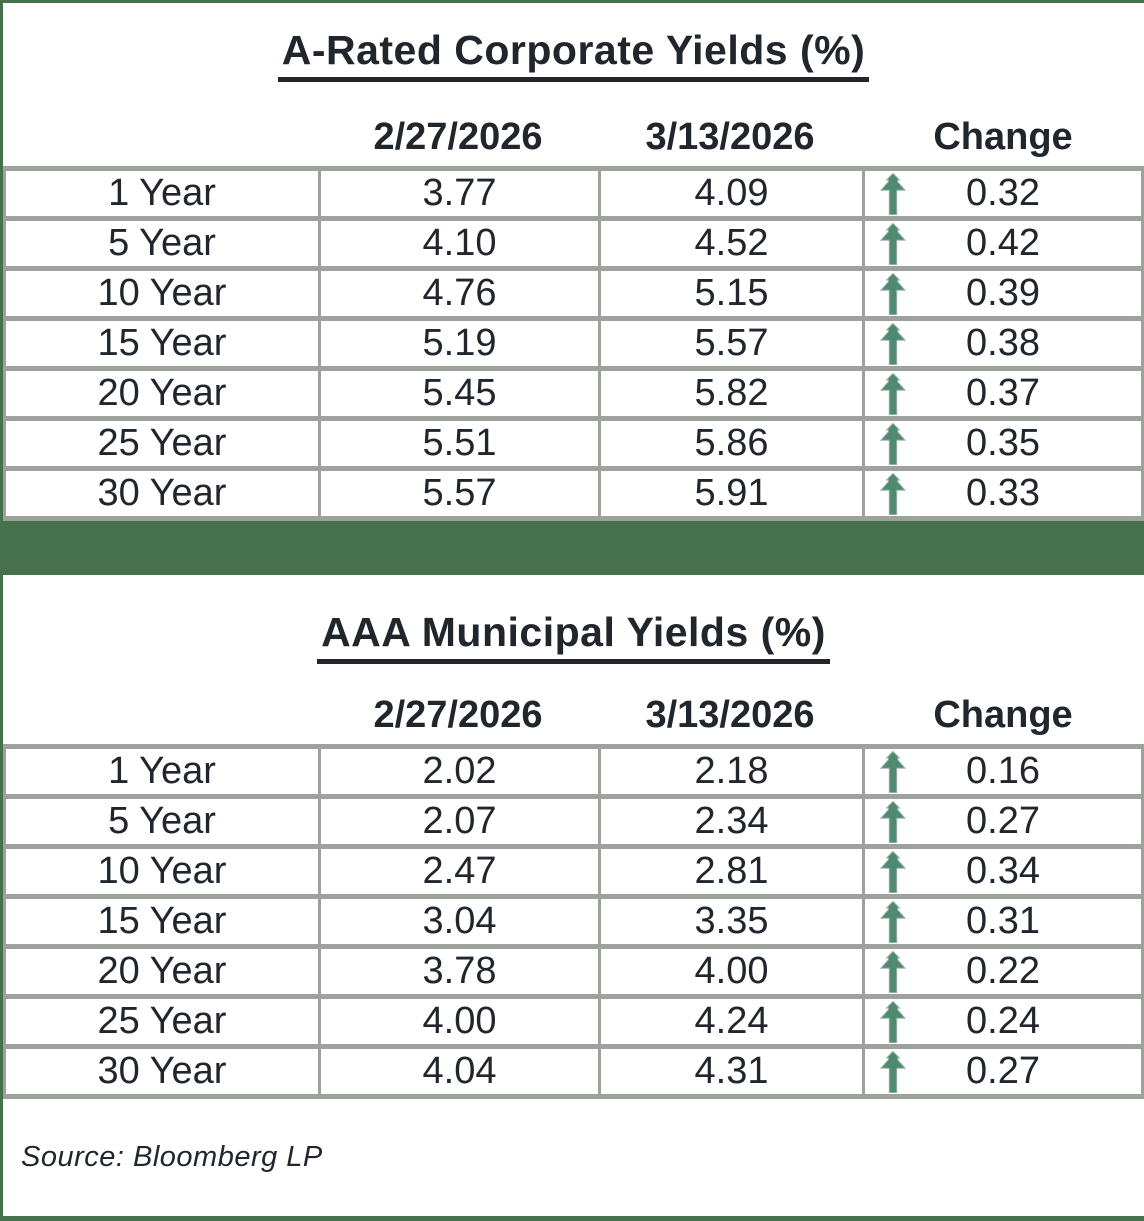  I want to click on table-row: 1 Year 2.02 2.18 0.16, so click(573, 771).